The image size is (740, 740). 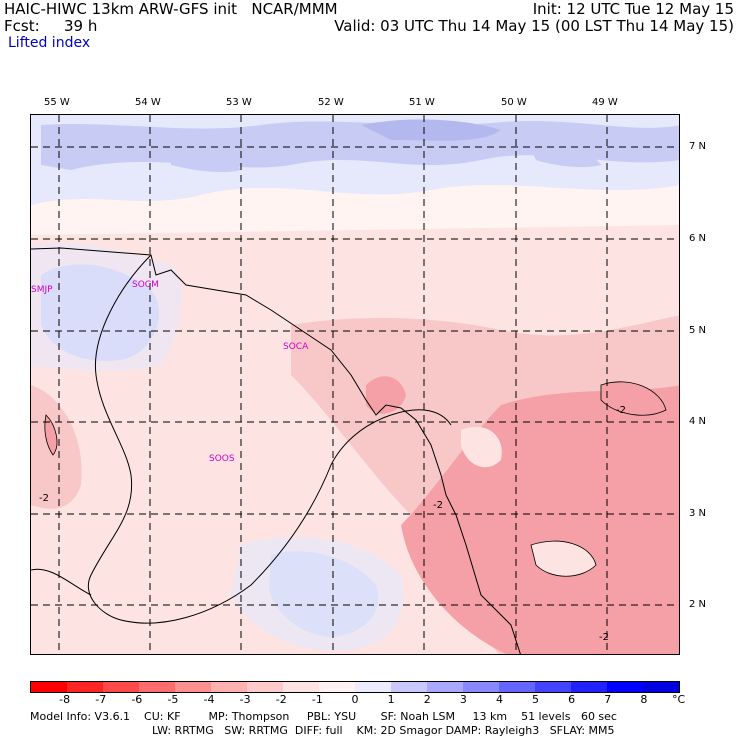 I want to click on lon-label: 55 W, so click(x=57, y=102).